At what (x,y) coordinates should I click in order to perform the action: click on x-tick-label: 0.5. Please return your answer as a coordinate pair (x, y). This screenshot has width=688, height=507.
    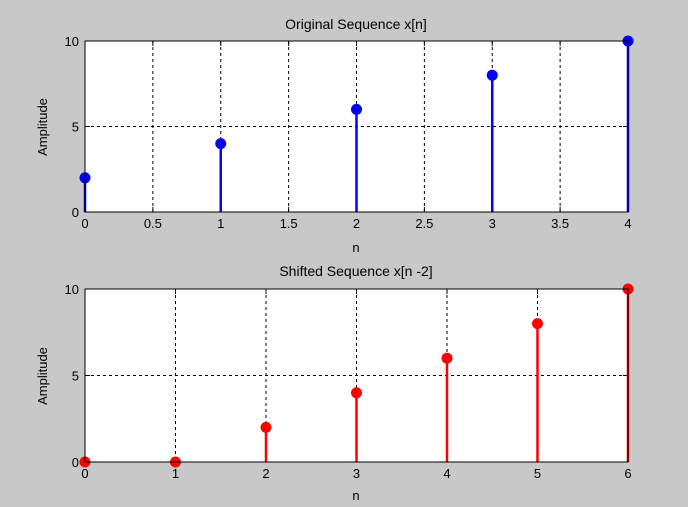
    Looking at the image, I should click on (153, 223).